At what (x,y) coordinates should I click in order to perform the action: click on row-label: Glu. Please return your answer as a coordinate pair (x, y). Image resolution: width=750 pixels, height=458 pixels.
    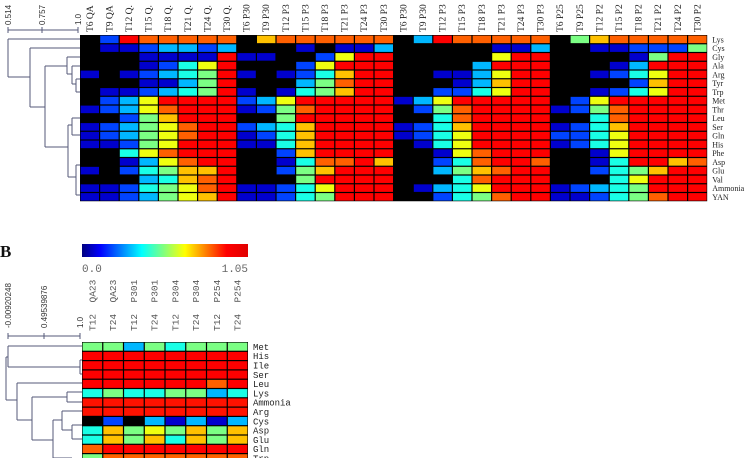
    Looking at the image, I should click on (718, 171).